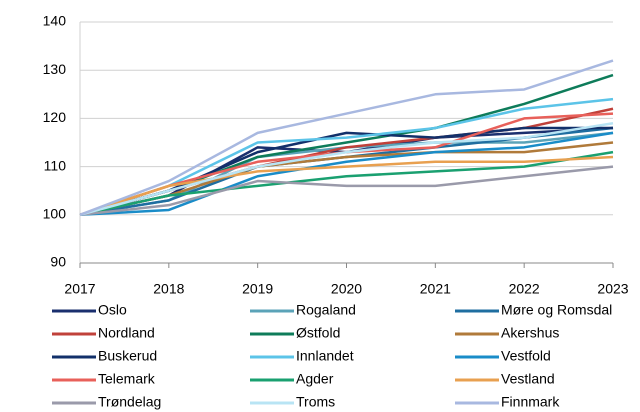 The height and width of the screenshot is (412, 640). Describe the element at coordinates (530, 402) in the screenshot. I see `legend-label: Finnmark` at that location.